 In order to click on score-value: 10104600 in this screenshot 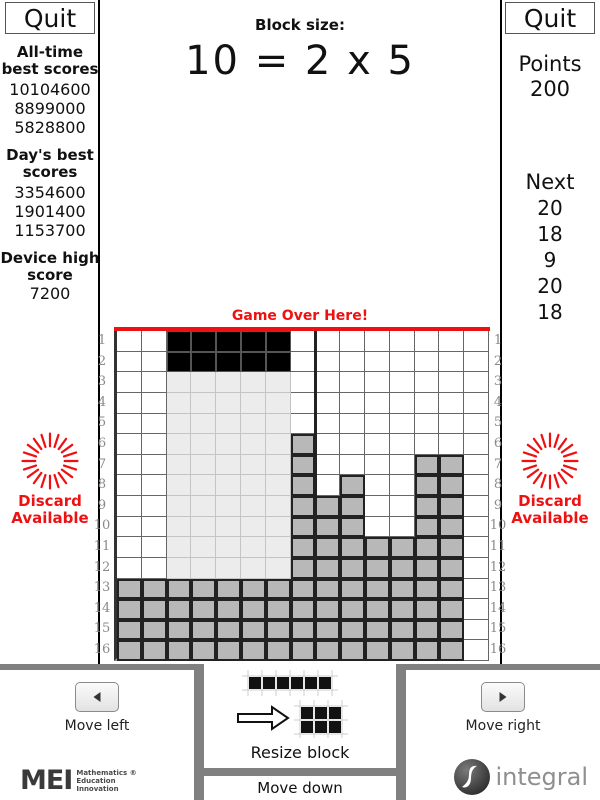, I will do `click(50, 89)`.